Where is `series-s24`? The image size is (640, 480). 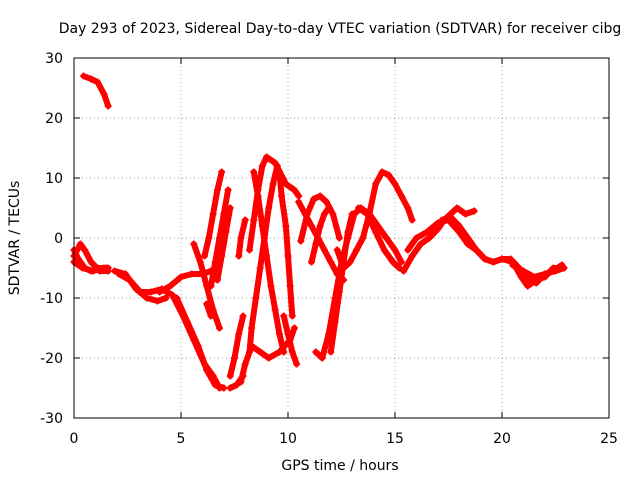 series-s24 is located at coordinates (320, 218).